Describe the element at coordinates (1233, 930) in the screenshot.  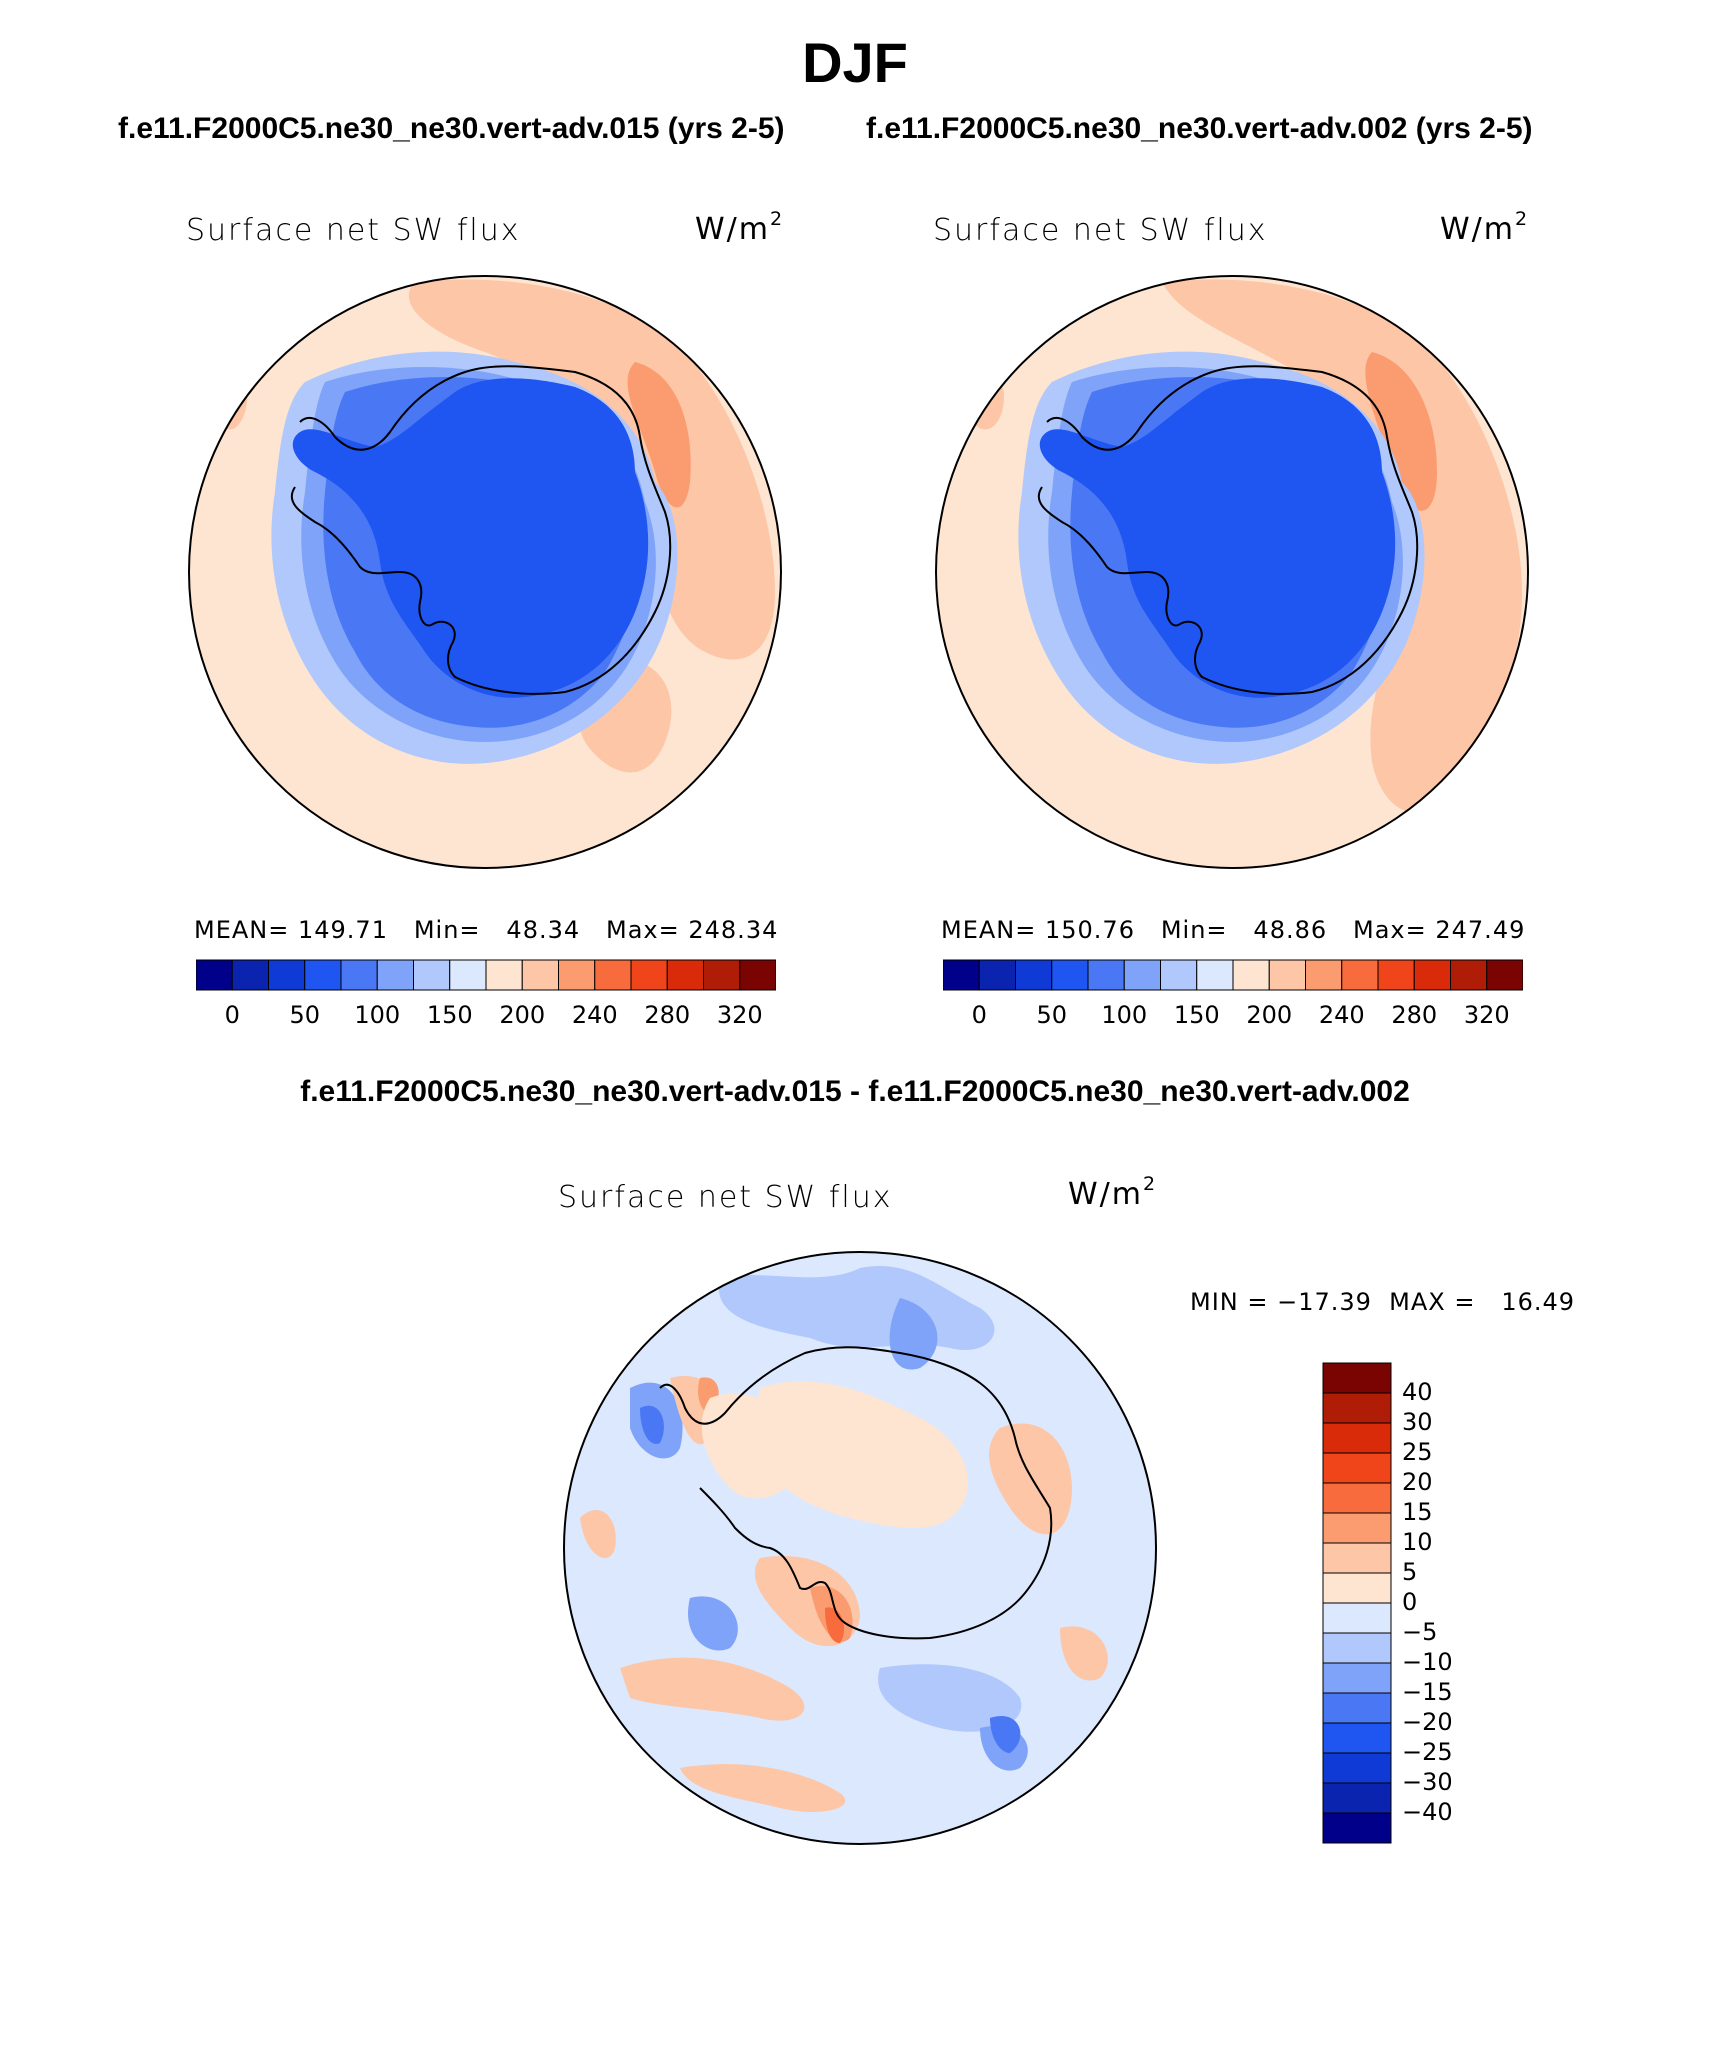
I see `panel-b-stats: MEAN= 150.76 Min= 48.86 Max= 247.49` at that location.